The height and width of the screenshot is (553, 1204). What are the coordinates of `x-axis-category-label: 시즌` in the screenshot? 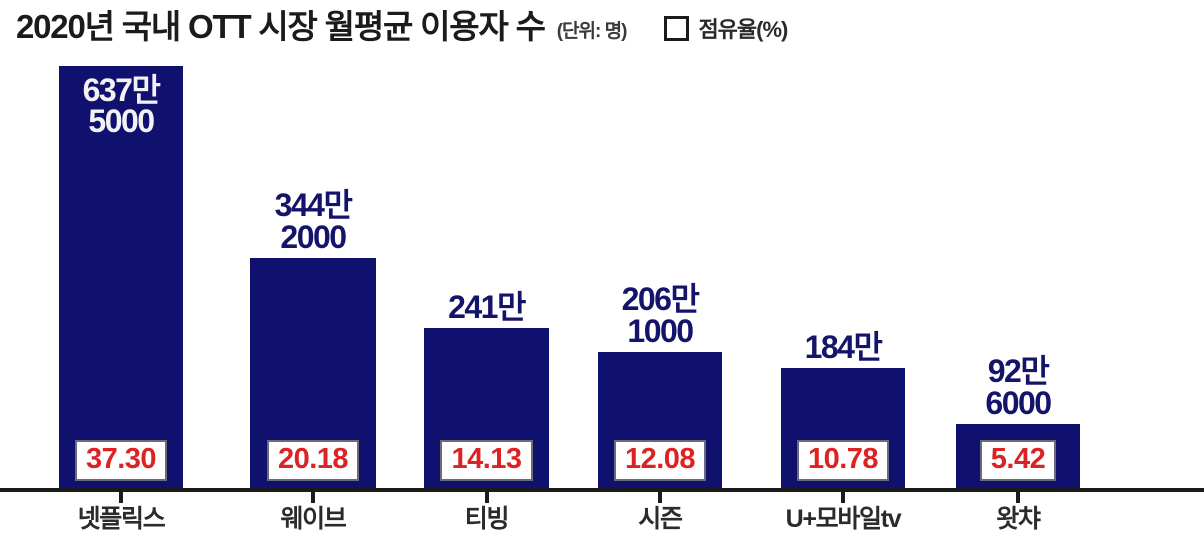 It's located at (660, 519).